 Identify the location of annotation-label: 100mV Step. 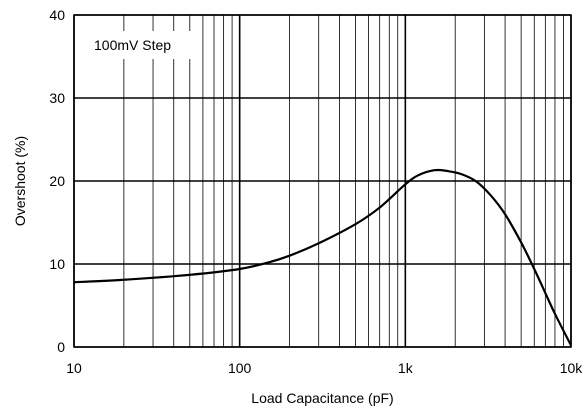
(132, 45).